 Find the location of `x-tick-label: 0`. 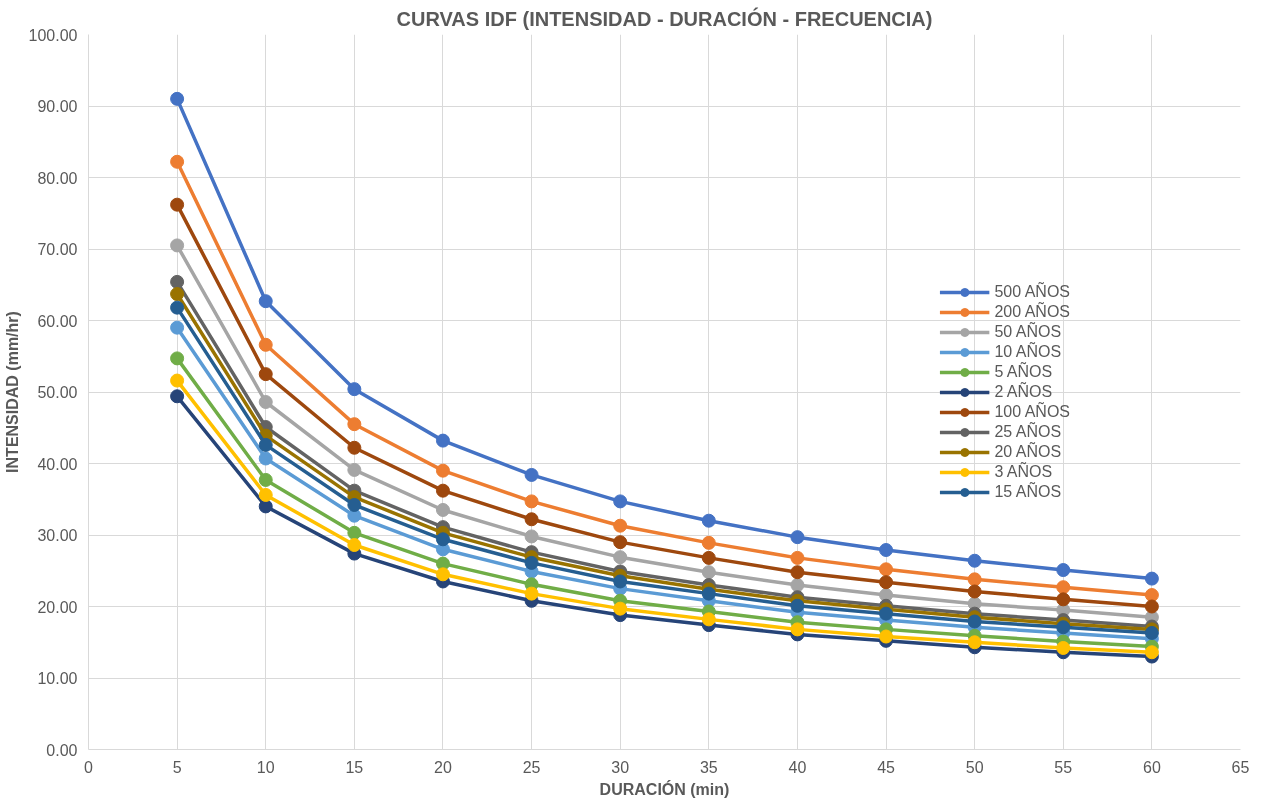

x-tick-label: 0 is located at coordinates (89, 767).